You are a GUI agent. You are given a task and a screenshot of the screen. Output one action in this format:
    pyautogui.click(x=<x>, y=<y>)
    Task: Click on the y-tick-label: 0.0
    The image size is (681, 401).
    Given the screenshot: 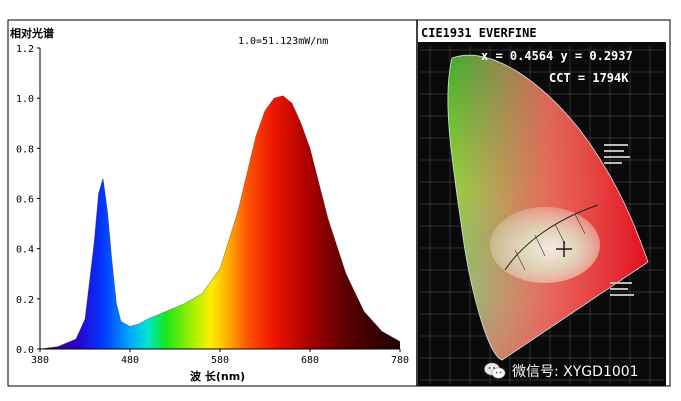 What is the action you would take?
    pyautogui.click(x=25, y=350)
    